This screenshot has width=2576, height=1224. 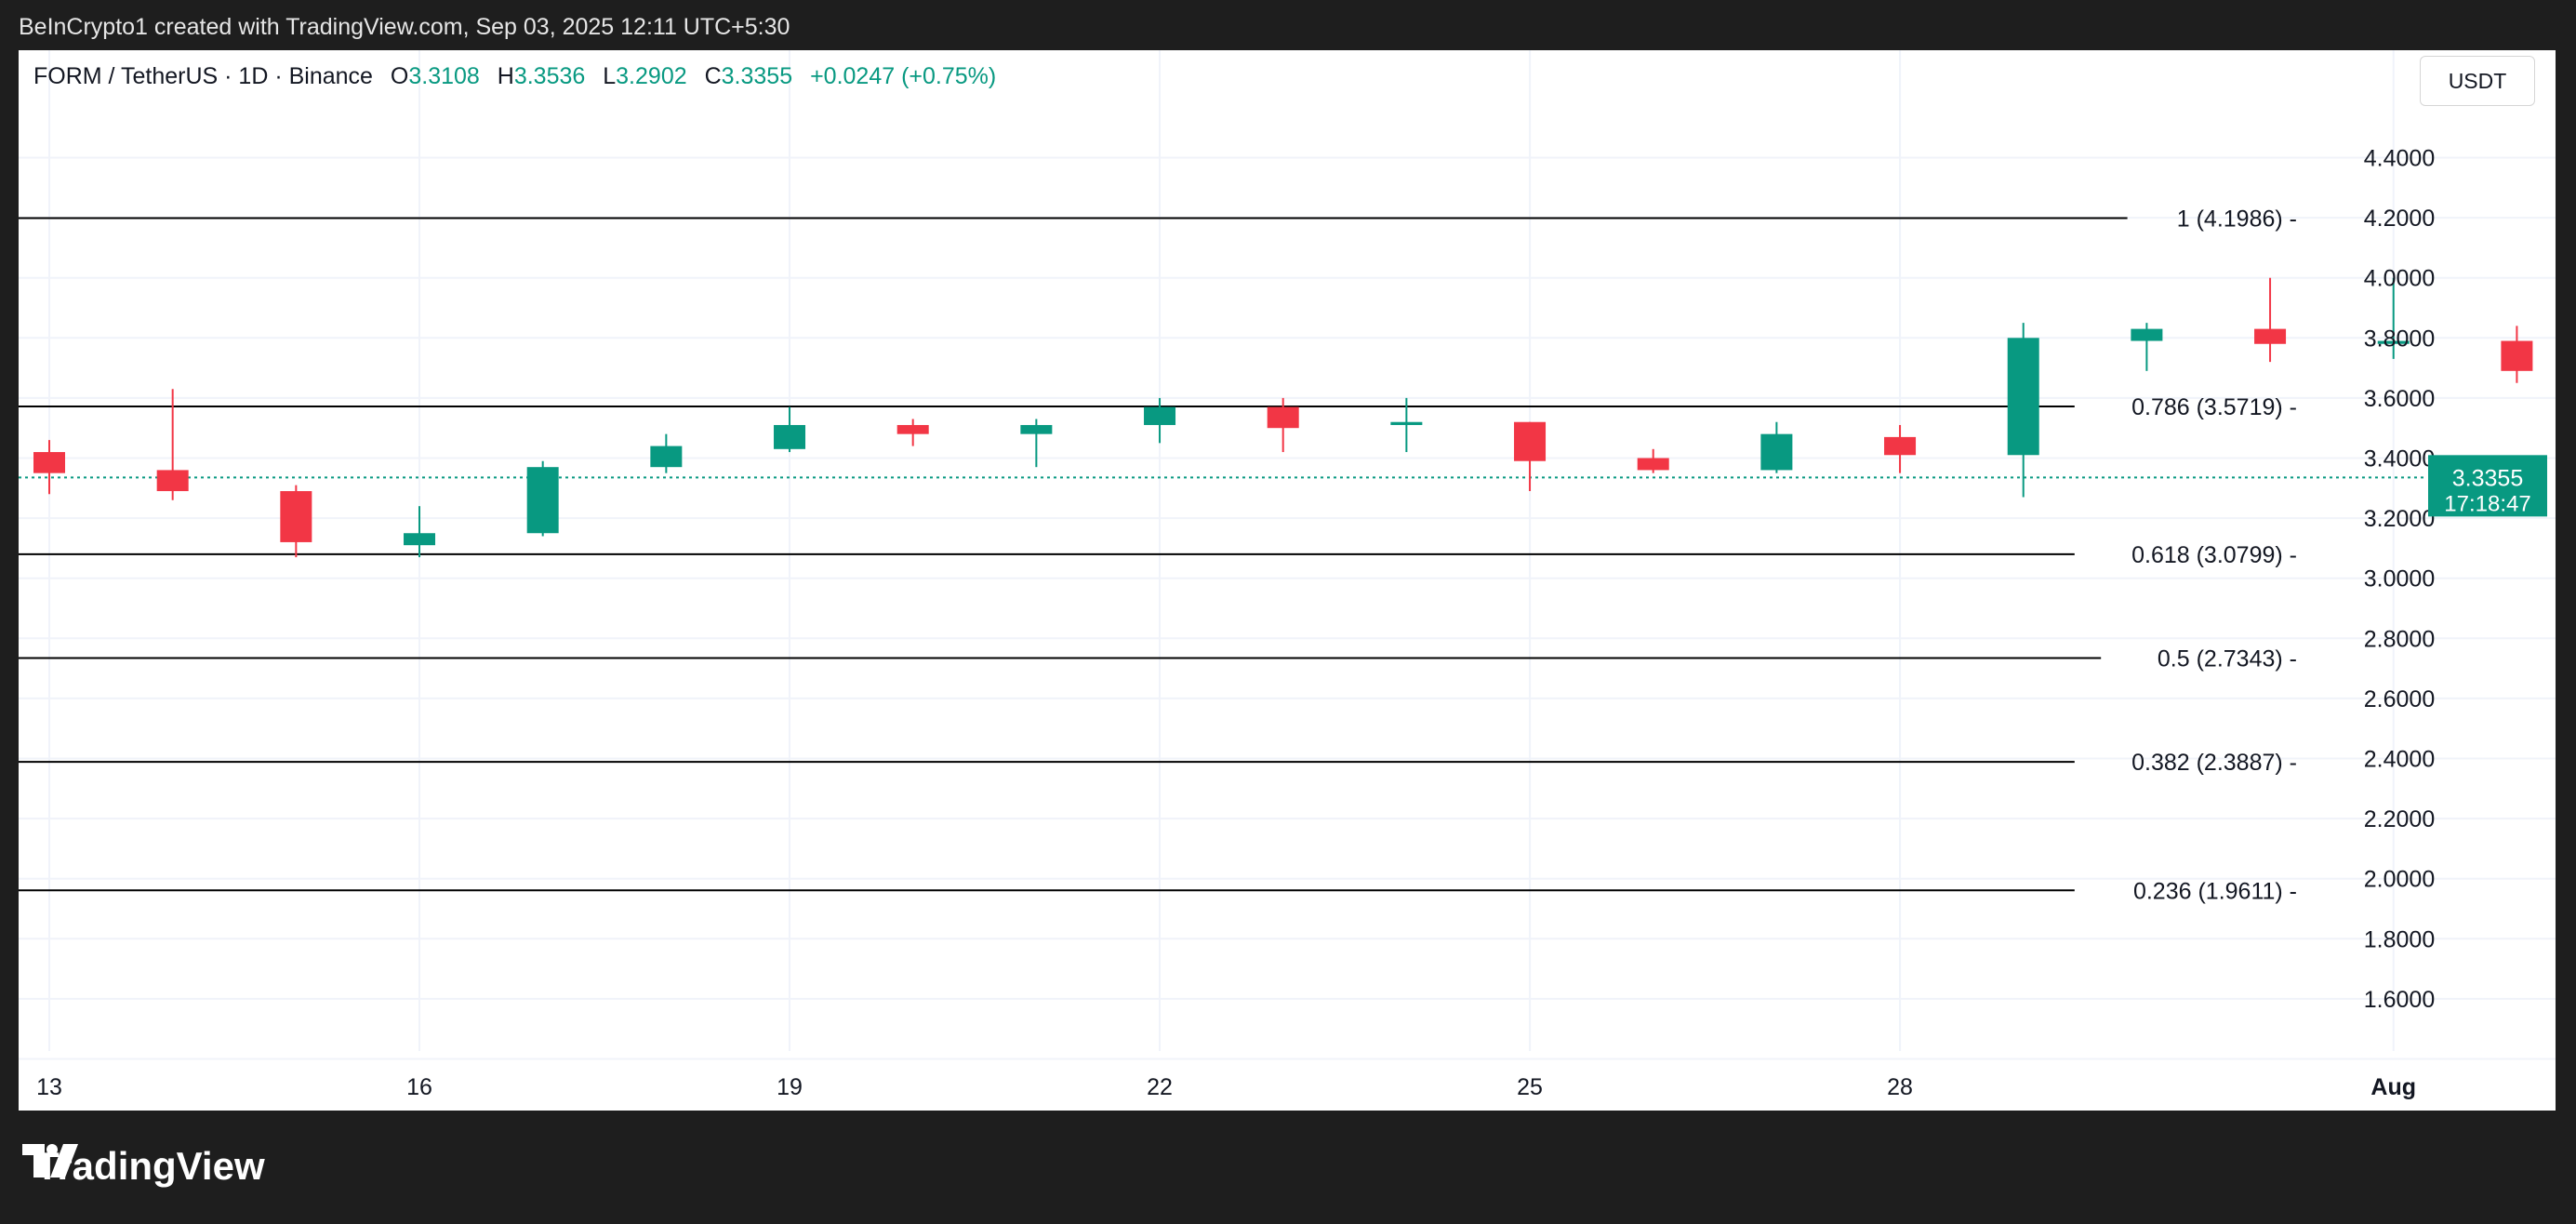 What do you see at coordinates (713, 76) in the screenshot?
I see `close-label: C` at bounding box center [713, 76].